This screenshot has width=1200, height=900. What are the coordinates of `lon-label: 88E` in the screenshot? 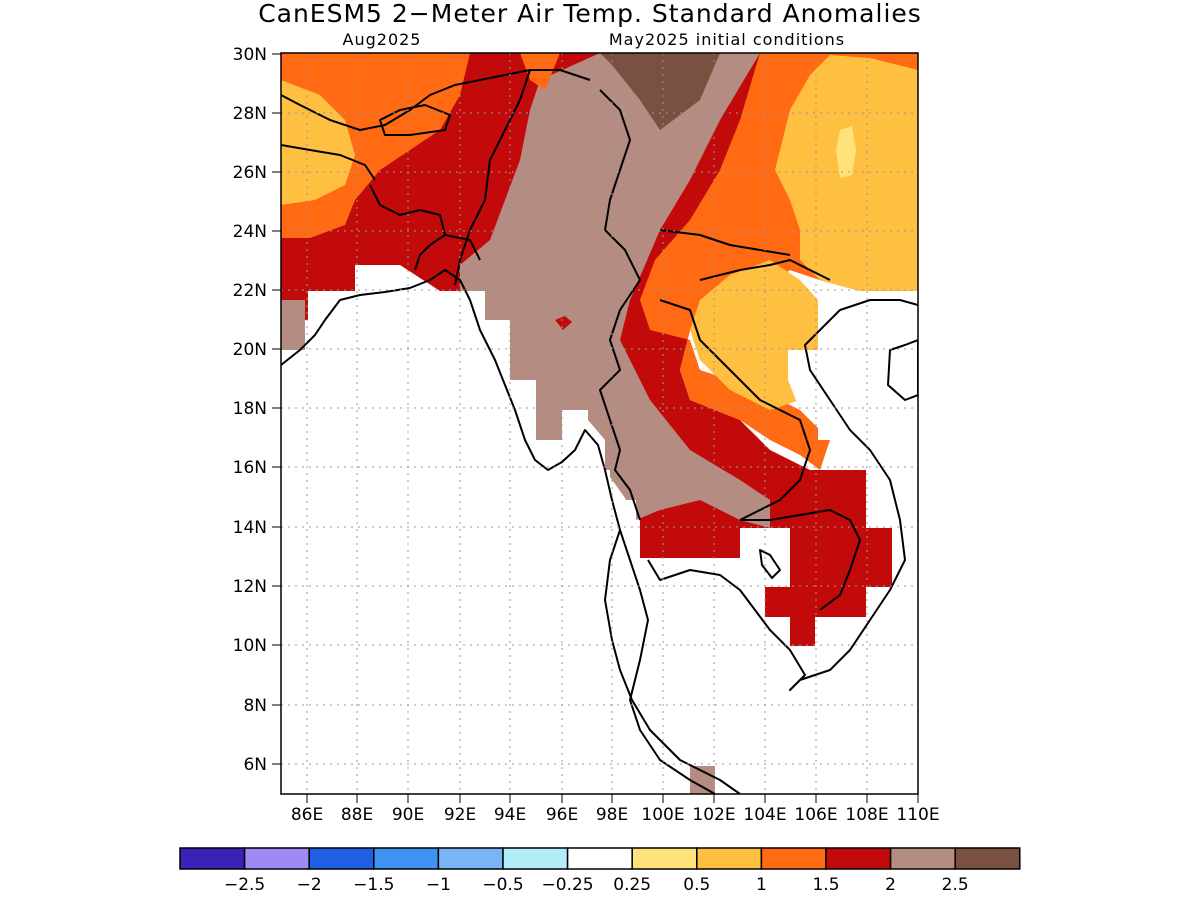 It's located at (357, 815).